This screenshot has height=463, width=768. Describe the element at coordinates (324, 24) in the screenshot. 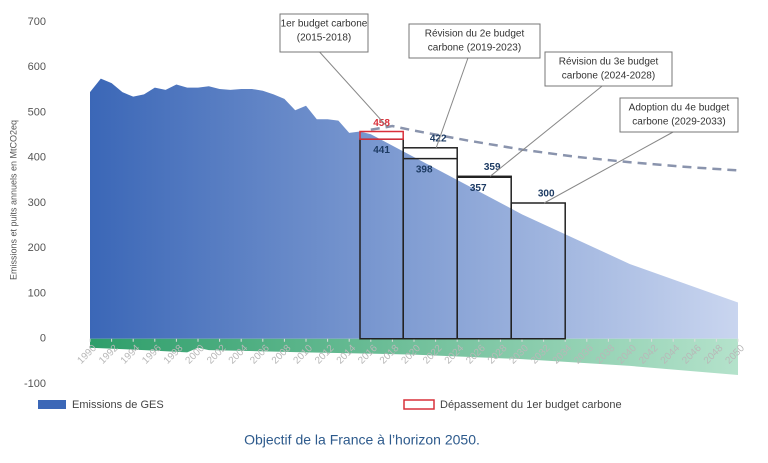

I see `callout-text: 1er budget carbone` at that location.